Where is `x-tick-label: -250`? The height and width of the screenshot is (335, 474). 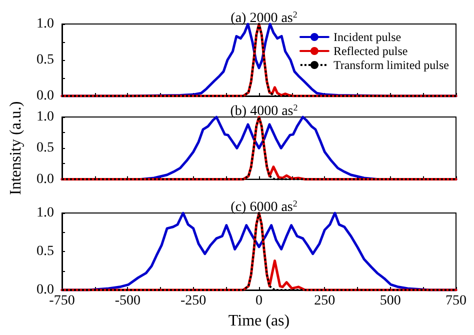
x-tick-label: -250 is located at coordinates (193, 301).